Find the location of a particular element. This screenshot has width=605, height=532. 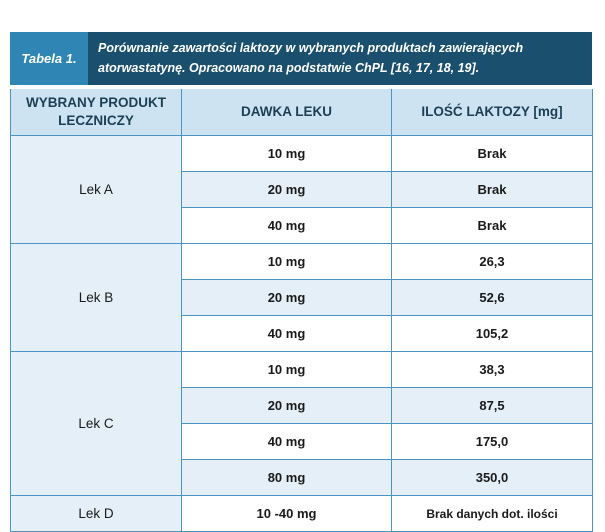

column-header-dose: DAWKA LEKU is located at coordinates (286, 112).